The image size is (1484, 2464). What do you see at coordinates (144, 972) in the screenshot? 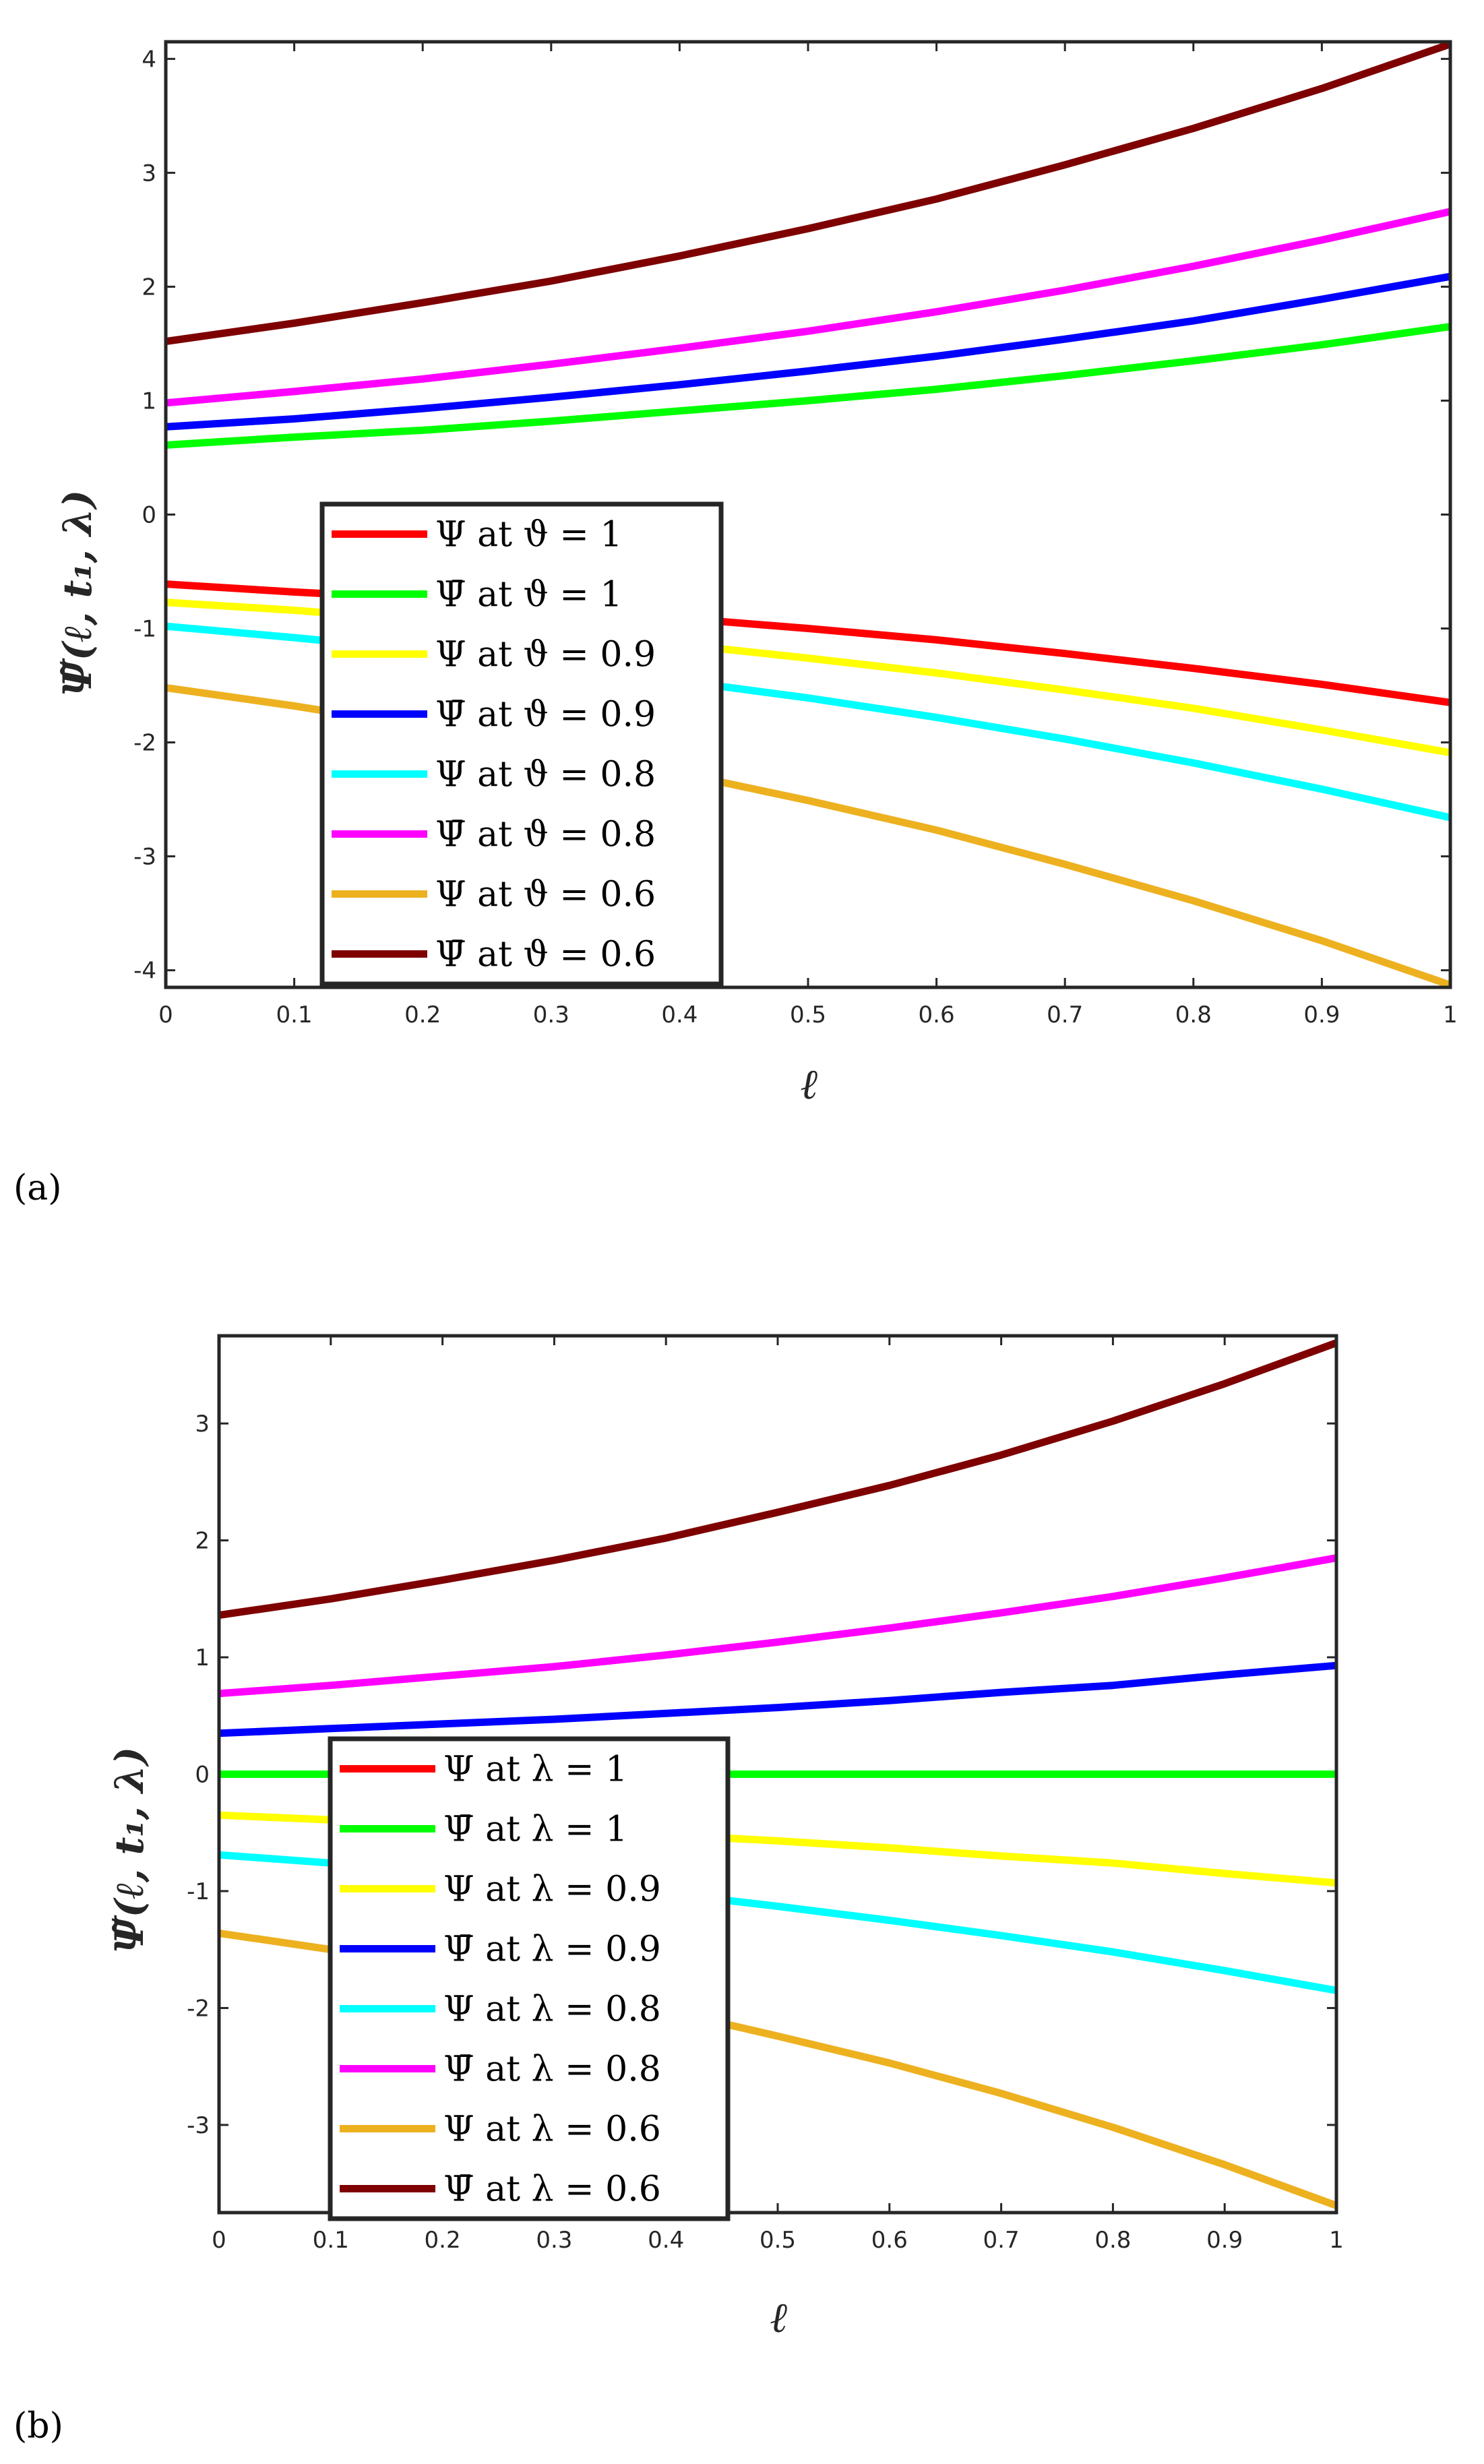
I see `y-tick-label: -4` at bounding box center [144, 972].